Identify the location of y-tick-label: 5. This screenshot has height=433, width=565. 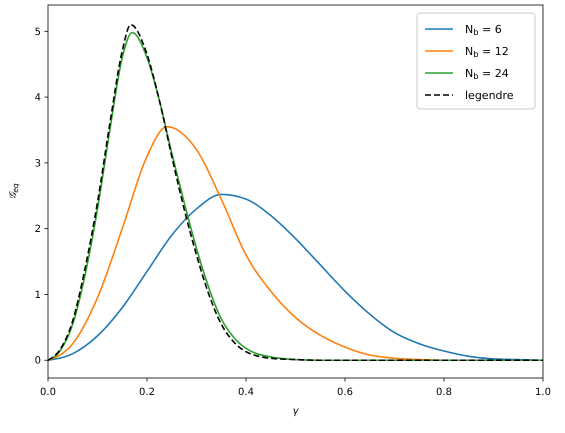
(37, 32).